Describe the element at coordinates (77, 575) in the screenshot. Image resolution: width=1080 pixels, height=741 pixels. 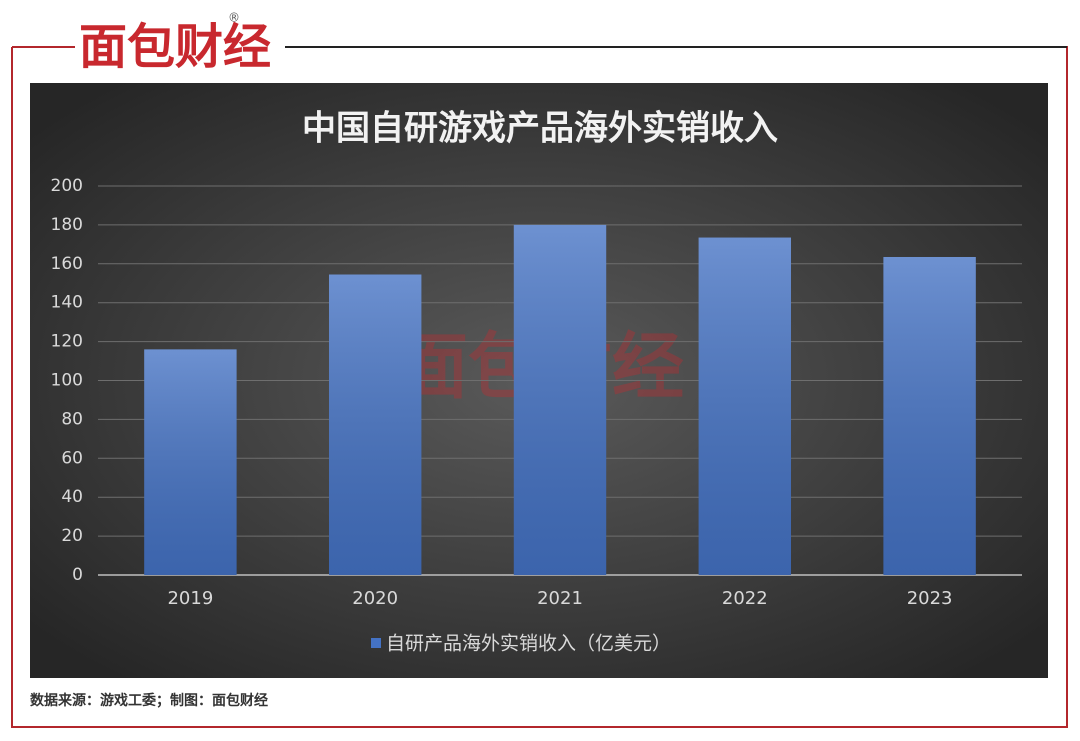
I see `y-tick-label: 0` at that location.